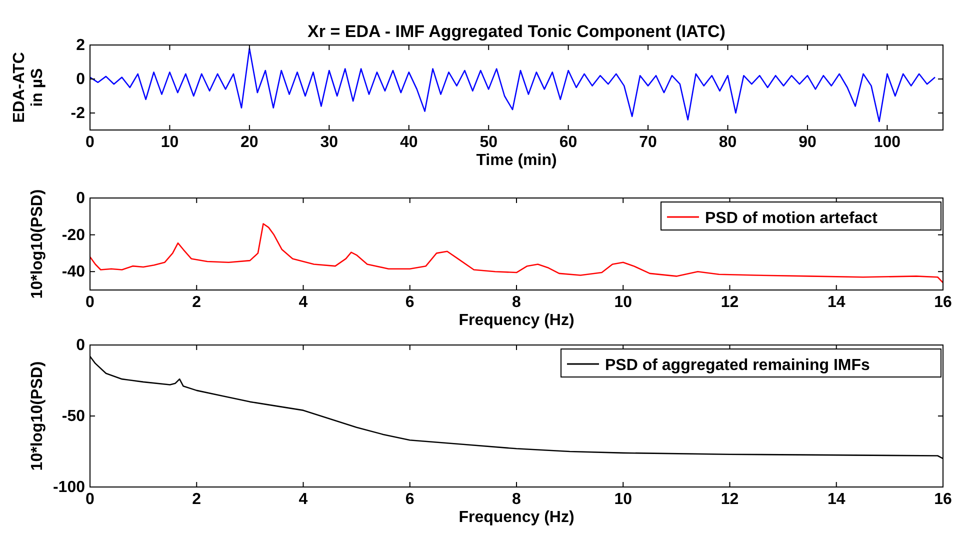 Image resolution: width=973 pixels, height=533 pixels. Describe the element at coordinates (74, 272) in the screenshot. I see `y-tick-label: -40` at that location.